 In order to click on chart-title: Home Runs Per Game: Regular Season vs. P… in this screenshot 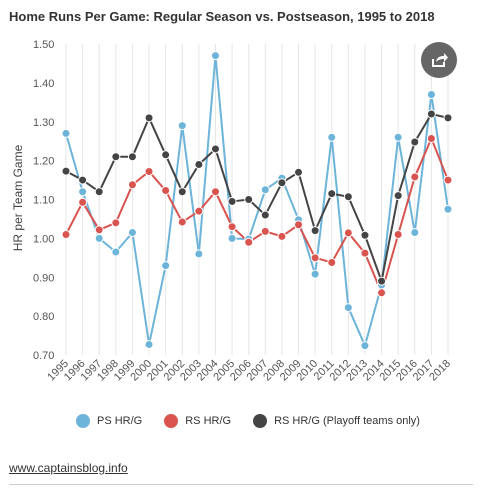, I will do `click(222, 16)`.